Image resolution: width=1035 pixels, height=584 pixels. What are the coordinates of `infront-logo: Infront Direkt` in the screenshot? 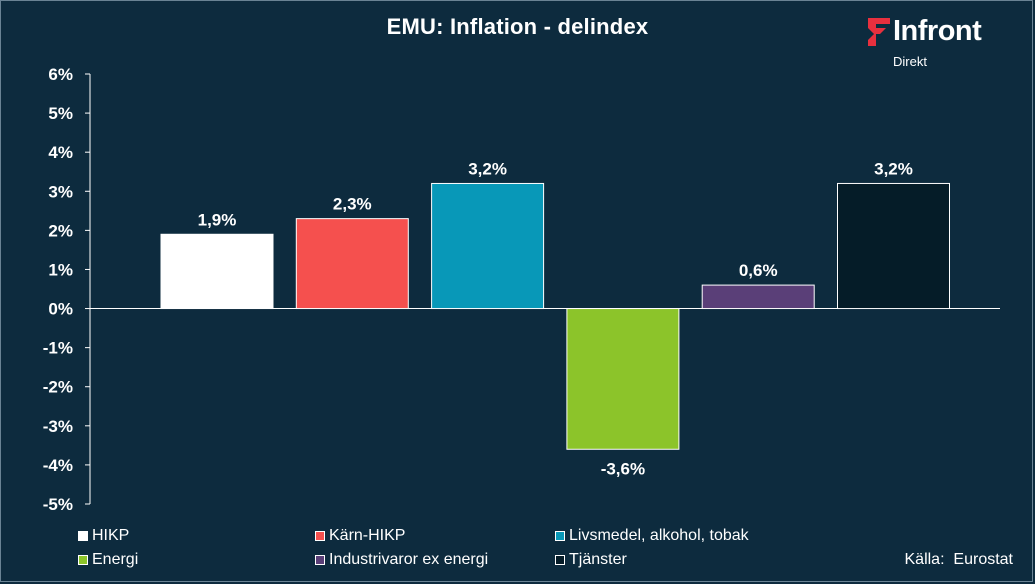 It's located at (946, 42).